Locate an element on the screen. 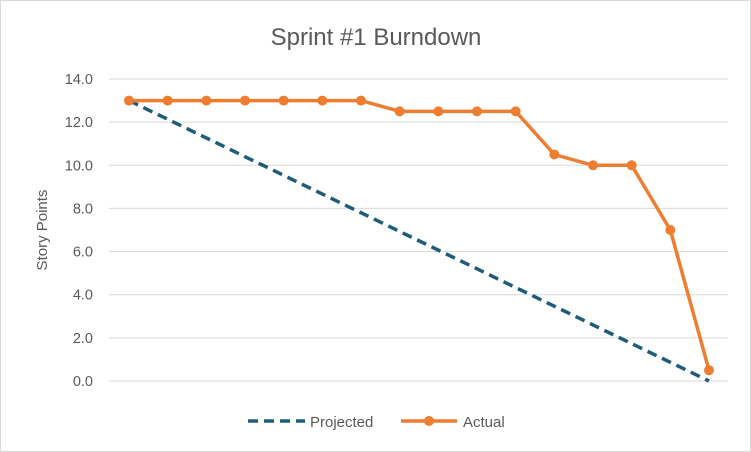  y-tick-label: 4.0 is located at coordinates (83, 296).